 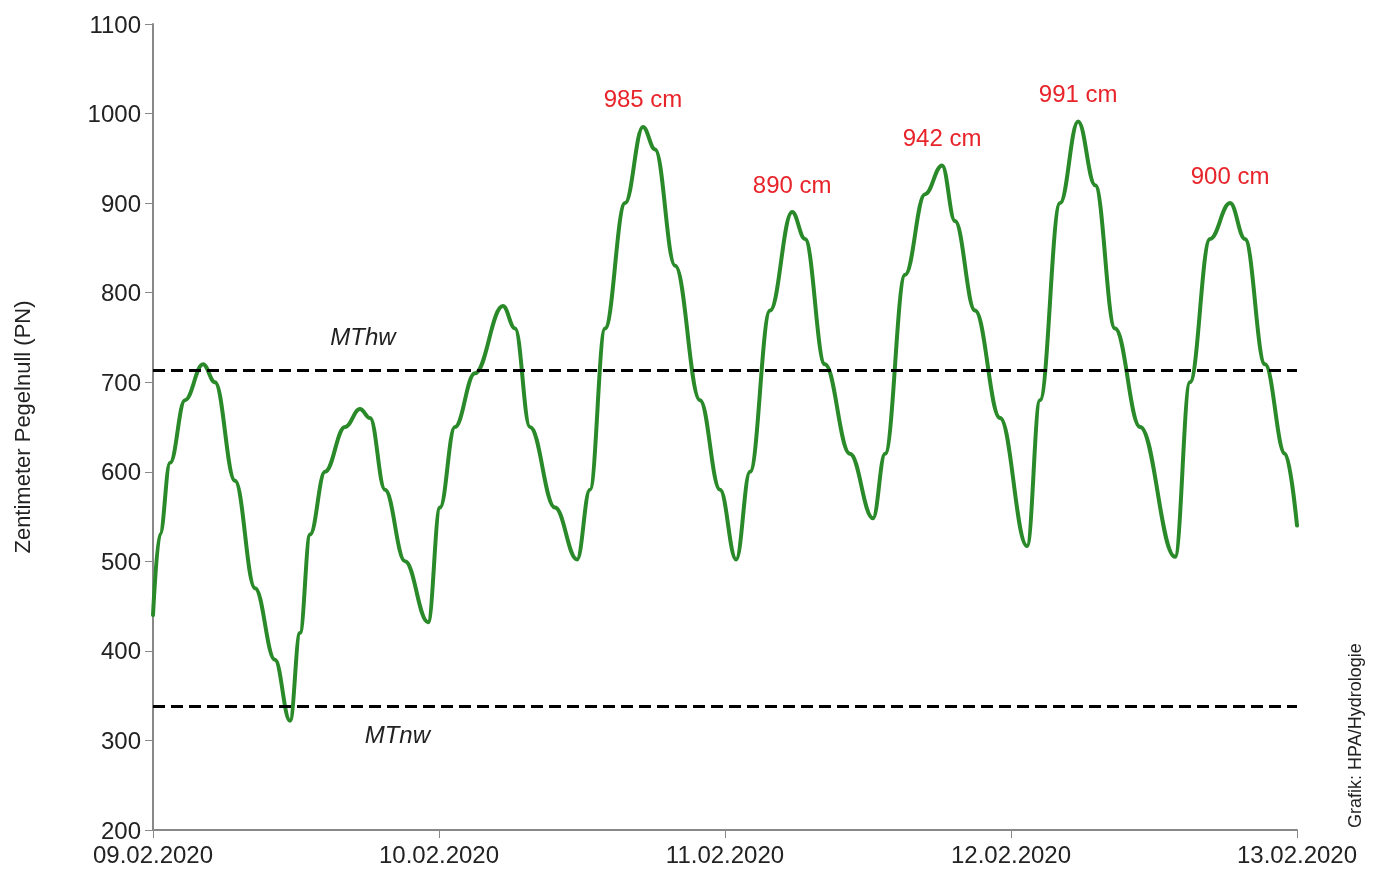 I want to click on y-tick-label: 800, so click(x=120, y=293).